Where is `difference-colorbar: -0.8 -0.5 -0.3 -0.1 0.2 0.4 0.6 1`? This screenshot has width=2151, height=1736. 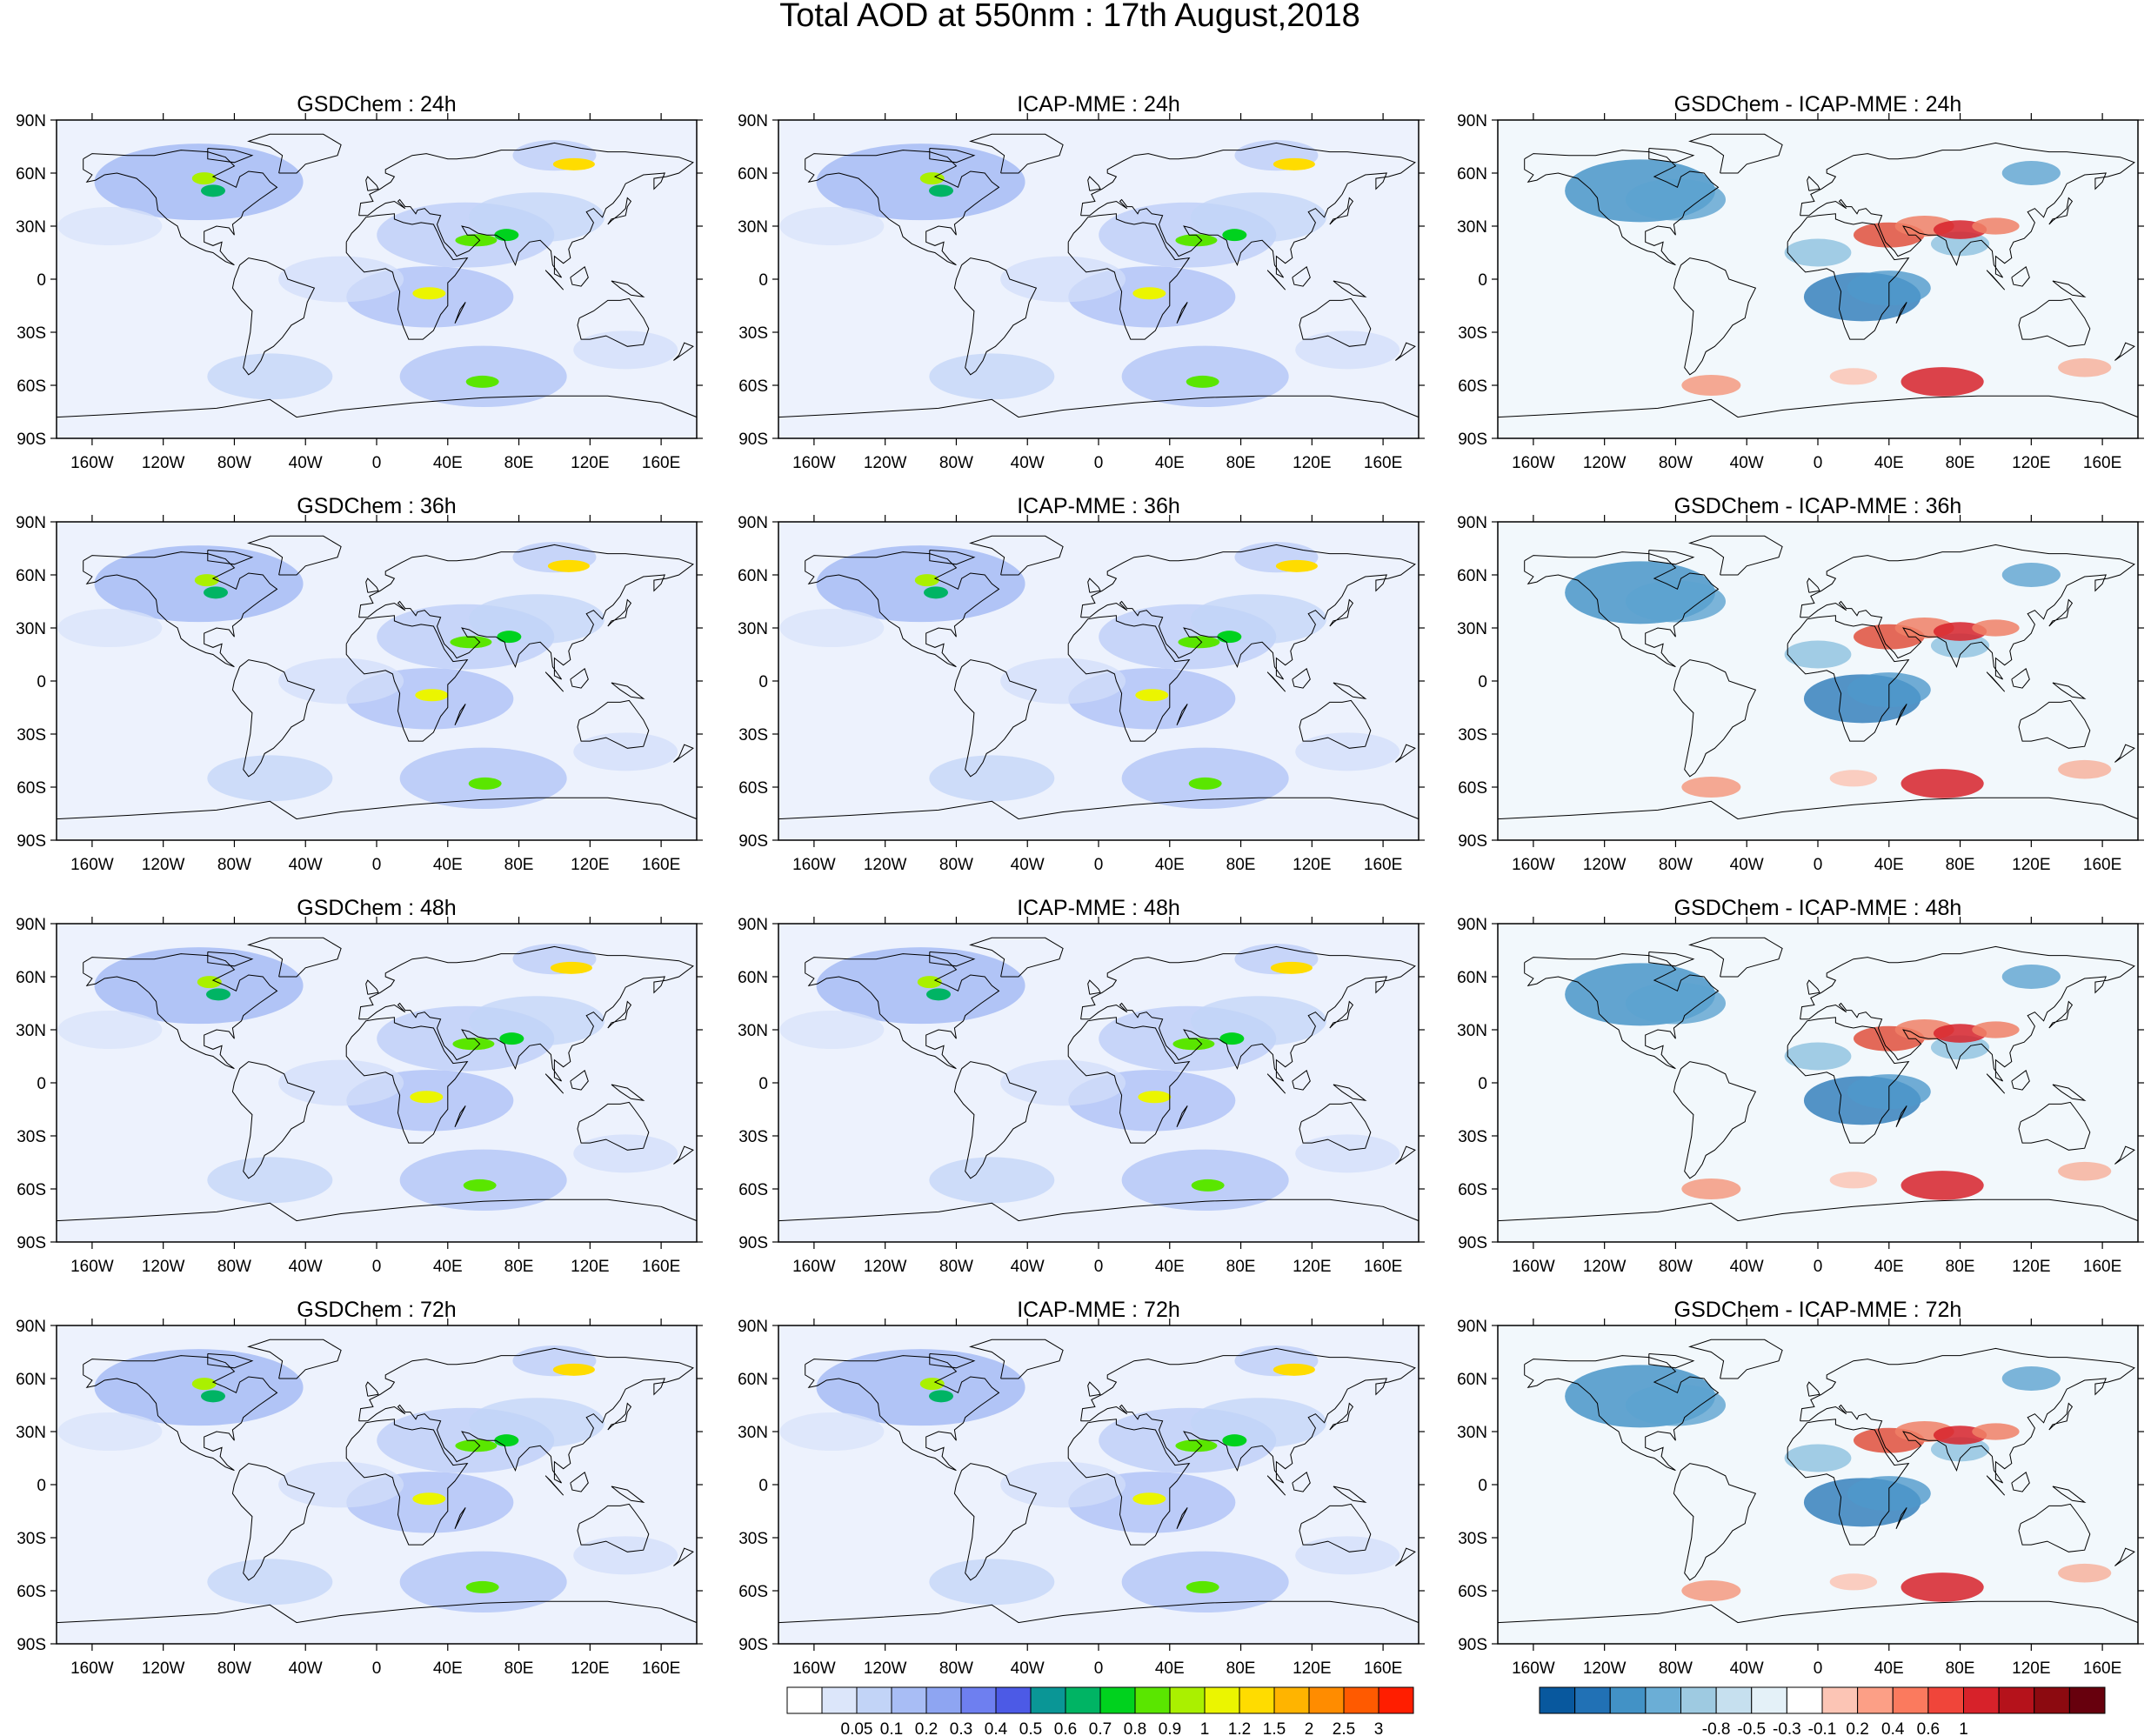
difference-colorbar: -0.8 -0.5 -0.3 -0.1 0.2 0.4 0.6 1 is located at coordinates (1822, 1711).